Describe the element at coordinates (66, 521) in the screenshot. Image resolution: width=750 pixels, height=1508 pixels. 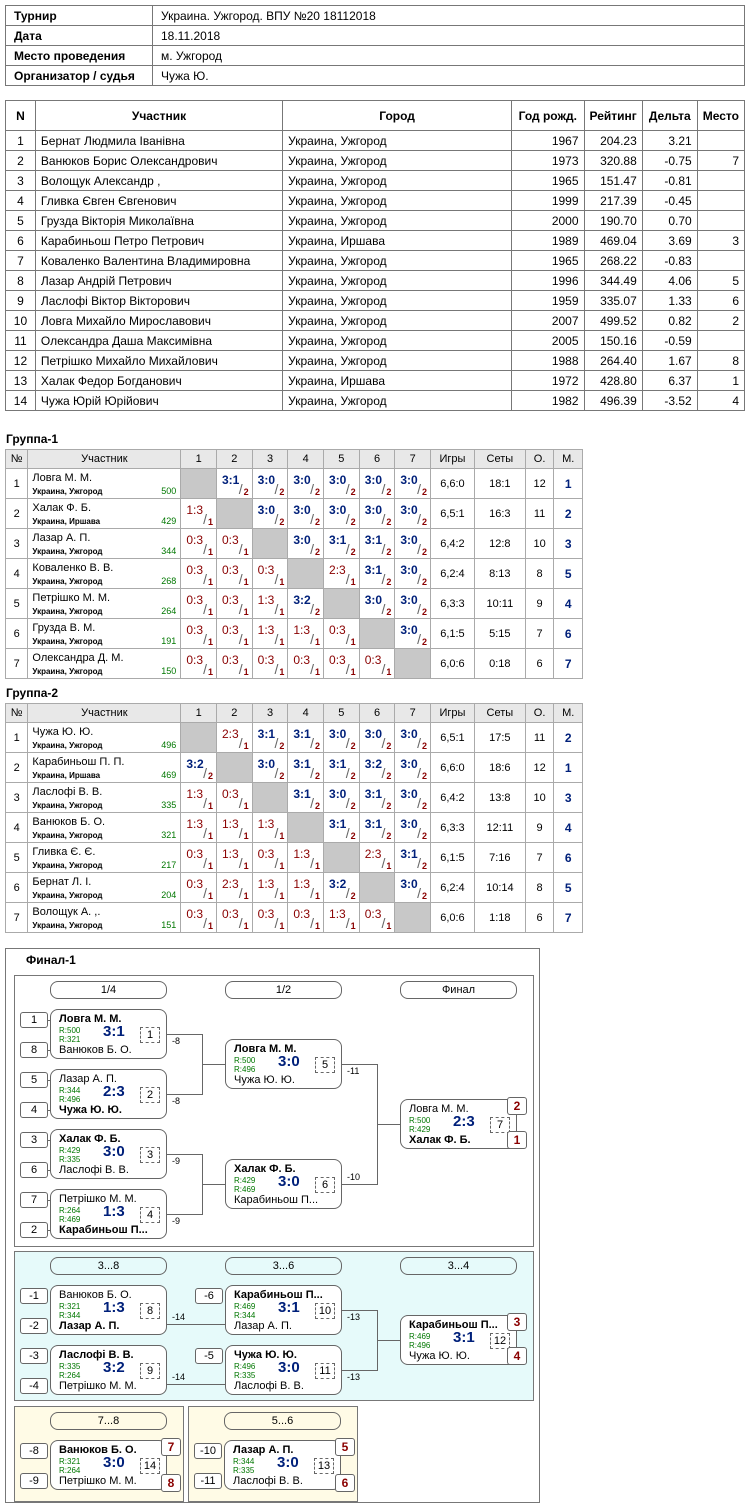
I see `player-city: Украина, Иршава` at that location.